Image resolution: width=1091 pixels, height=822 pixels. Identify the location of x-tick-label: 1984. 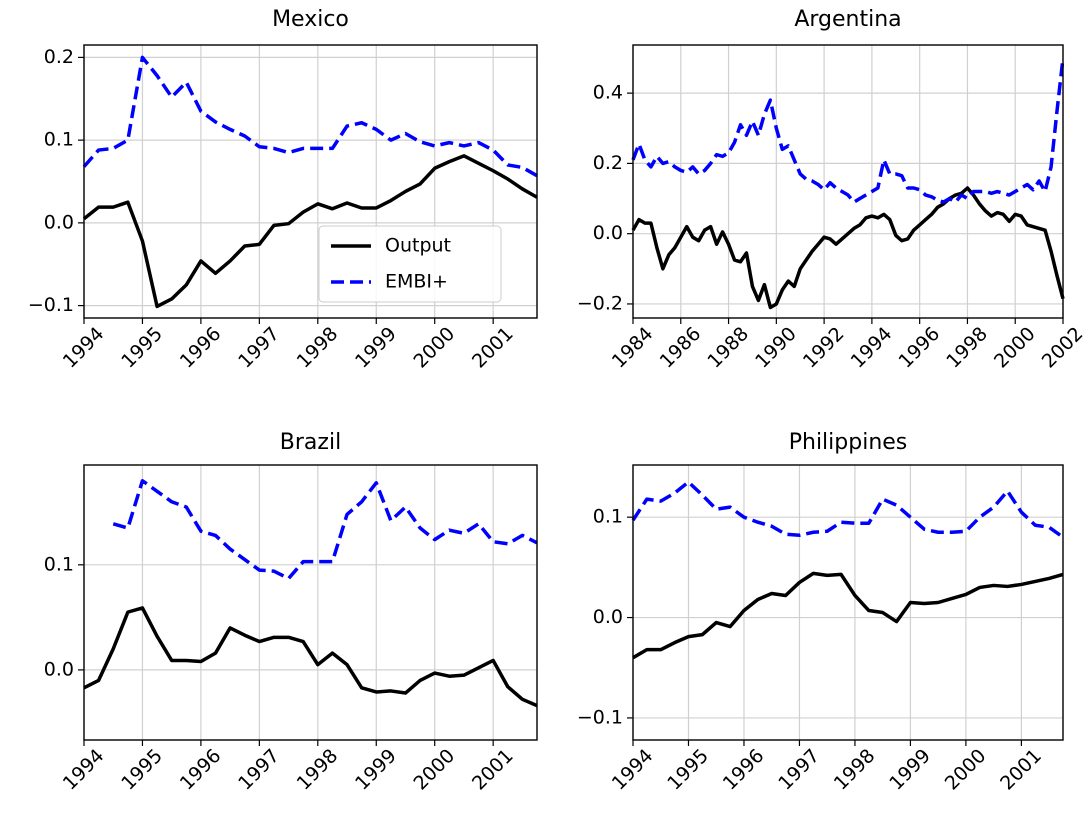
(633, 348).